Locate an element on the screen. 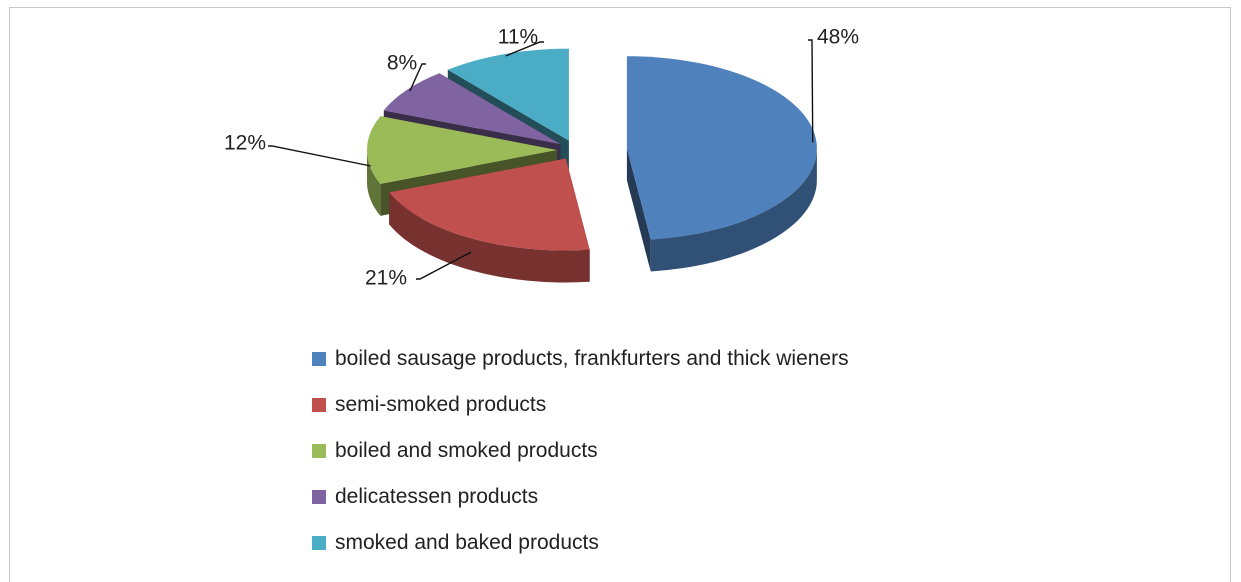 The width and height of the screenshot is (1241, 582). data-label: 8% is located at coordinates (402, 63).